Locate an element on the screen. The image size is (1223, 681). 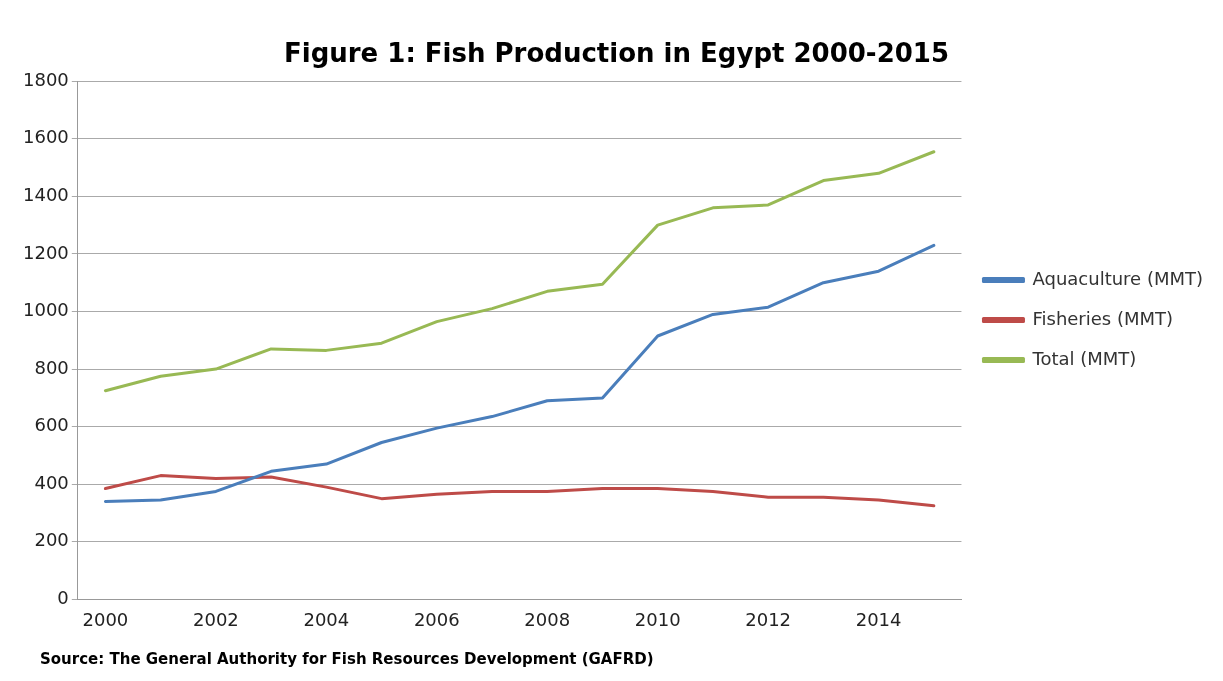
x-tick-label: 2006 is located at coordinates (436, 619).